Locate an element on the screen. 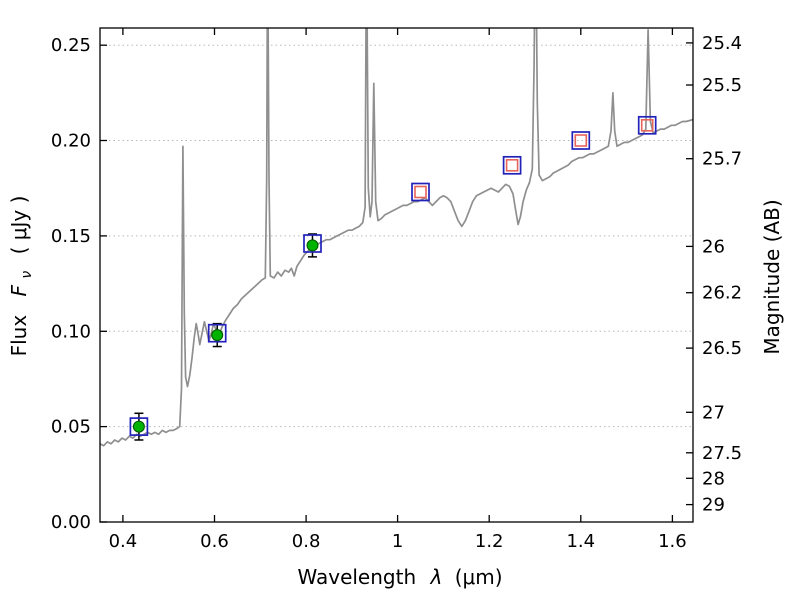  y-tick-label-right: 25.4 is located at coordinates (722, 43).